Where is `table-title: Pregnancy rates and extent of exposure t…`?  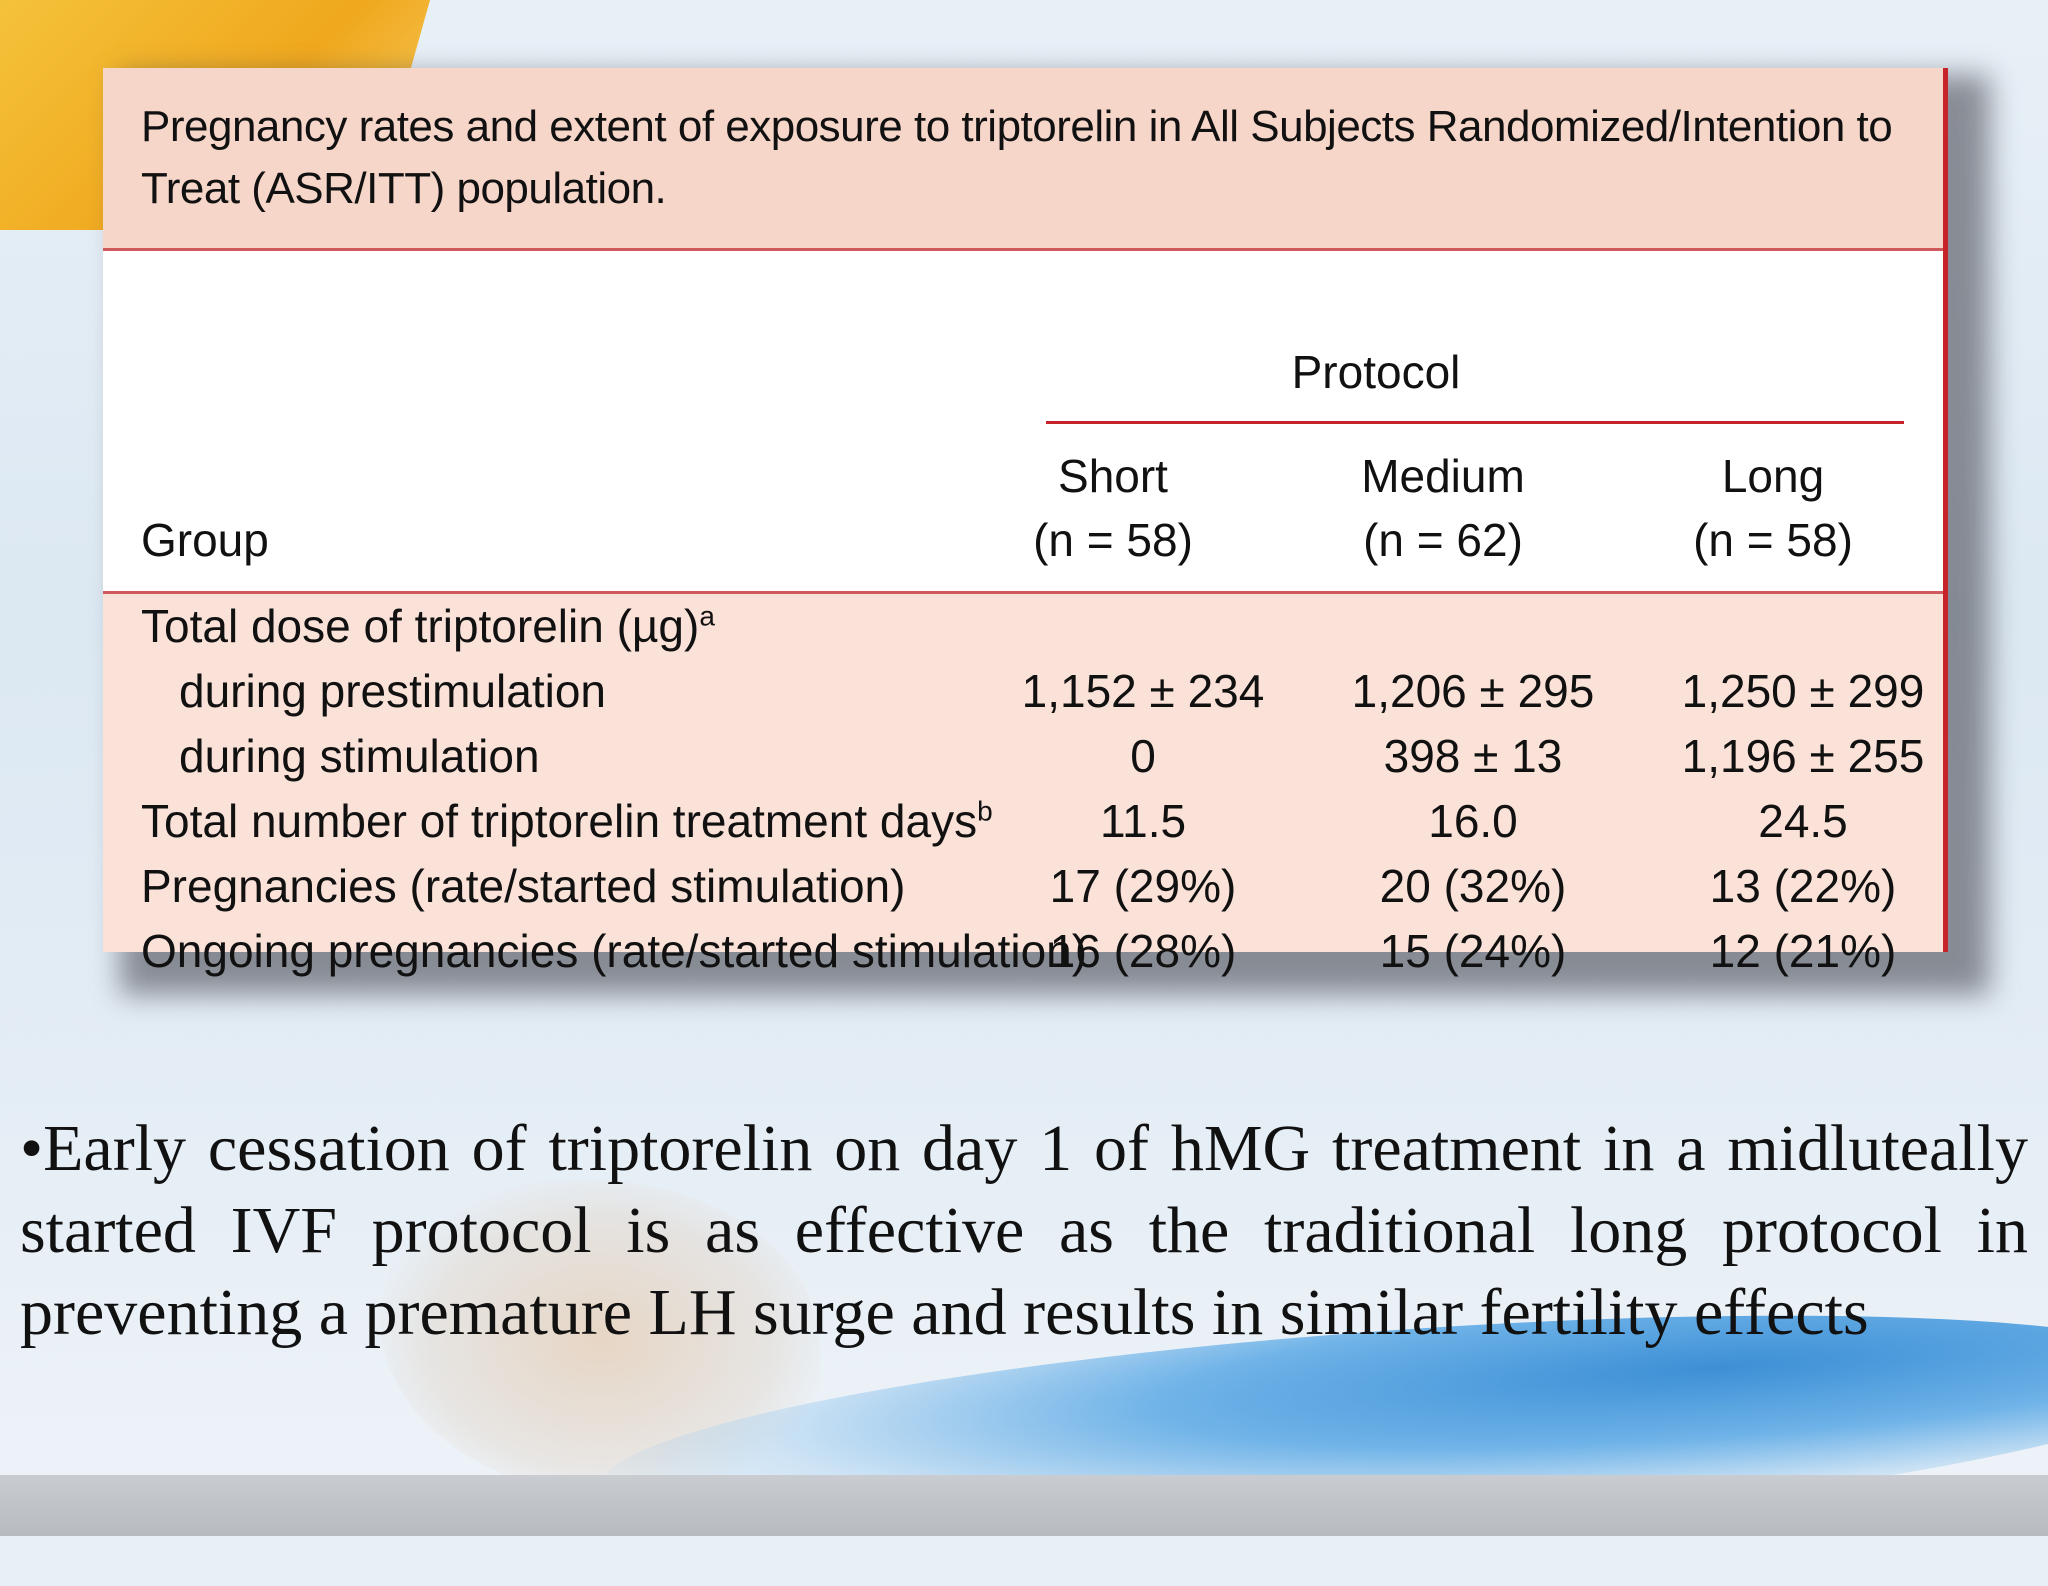 table-title: Pregnancy rates and extent of exposure t… is located at coordinates (1017, 157).